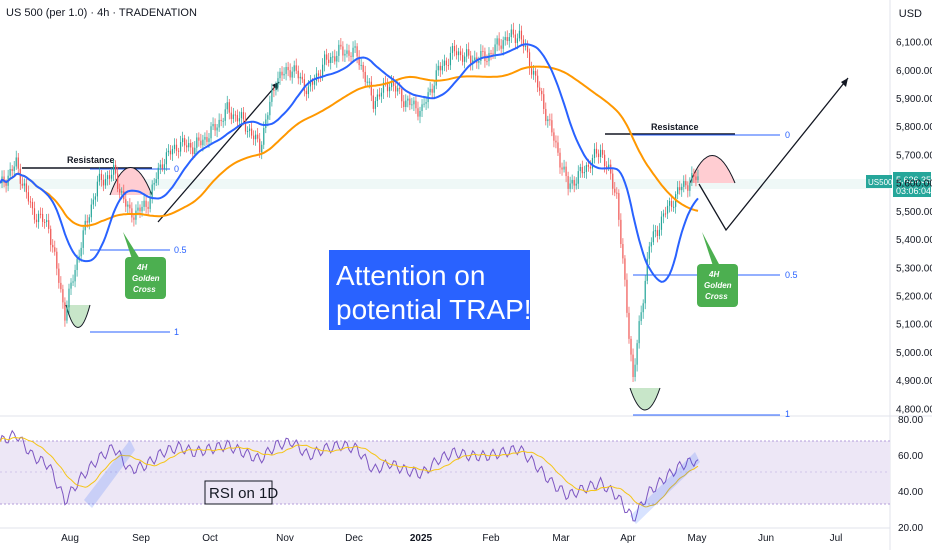 The width and height of the screenshot is (932, 550). I want to click on price-tick-label: 5,000.00, so click(914, 353).